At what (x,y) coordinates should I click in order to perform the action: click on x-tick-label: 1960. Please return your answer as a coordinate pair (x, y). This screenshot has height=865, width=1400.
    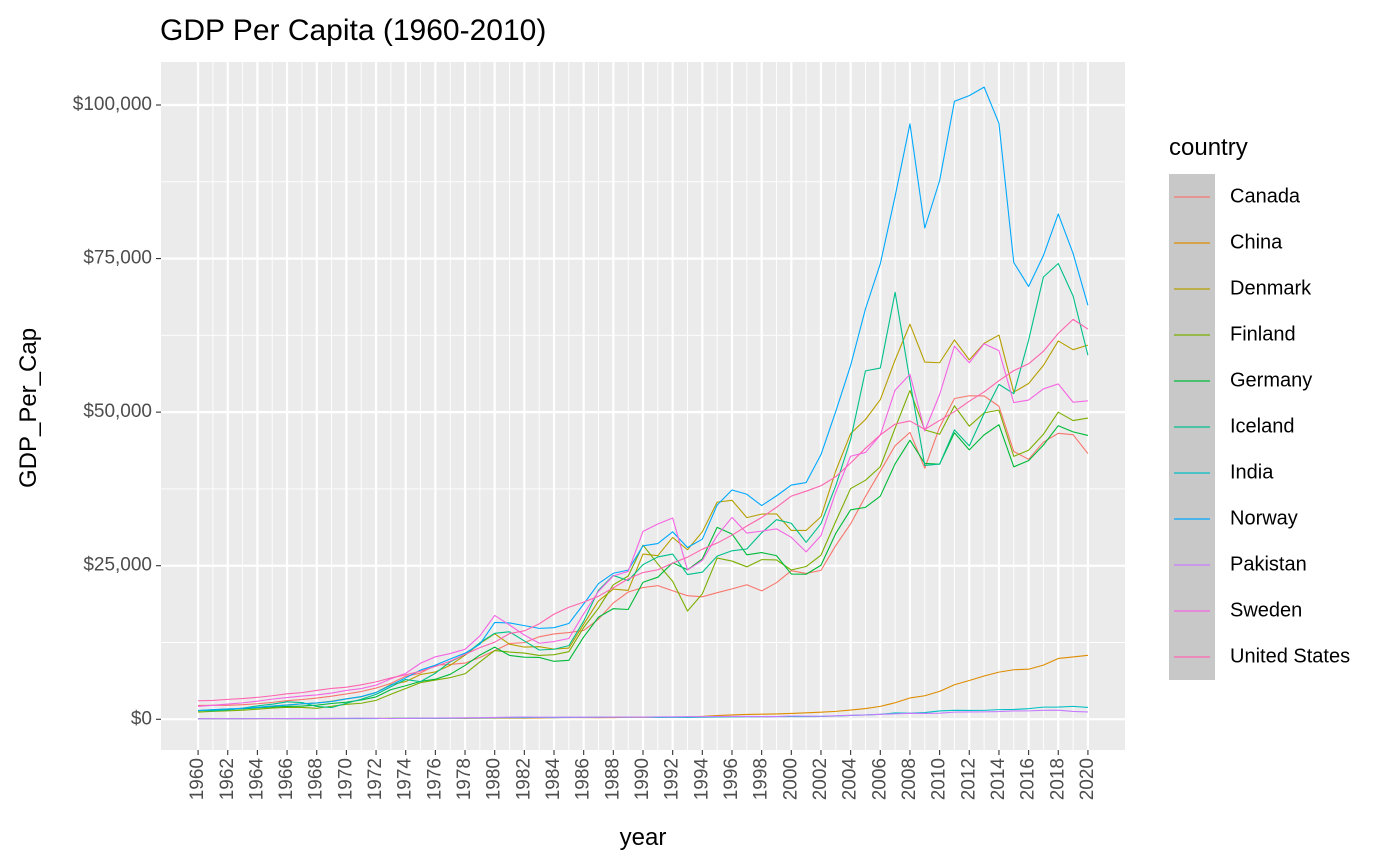
    Looking at the image, I should click on (197, 779).